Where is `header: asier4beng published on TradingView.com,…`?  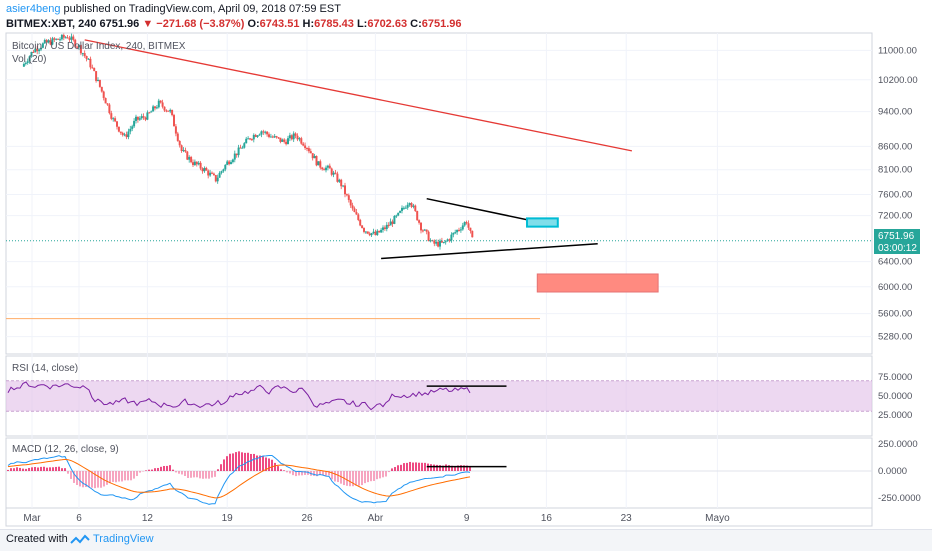
header: asier4beng published on TradingView.com,… is located at coordinates (234, 17).